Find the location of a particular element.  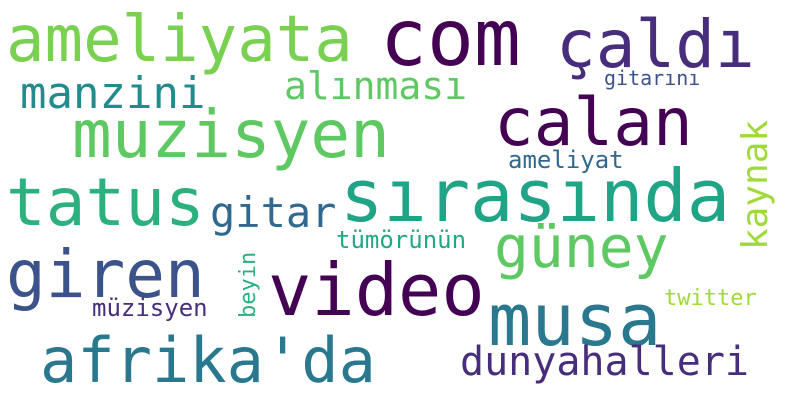

word-caldi: çaldı is located at coordinates (655, 44).